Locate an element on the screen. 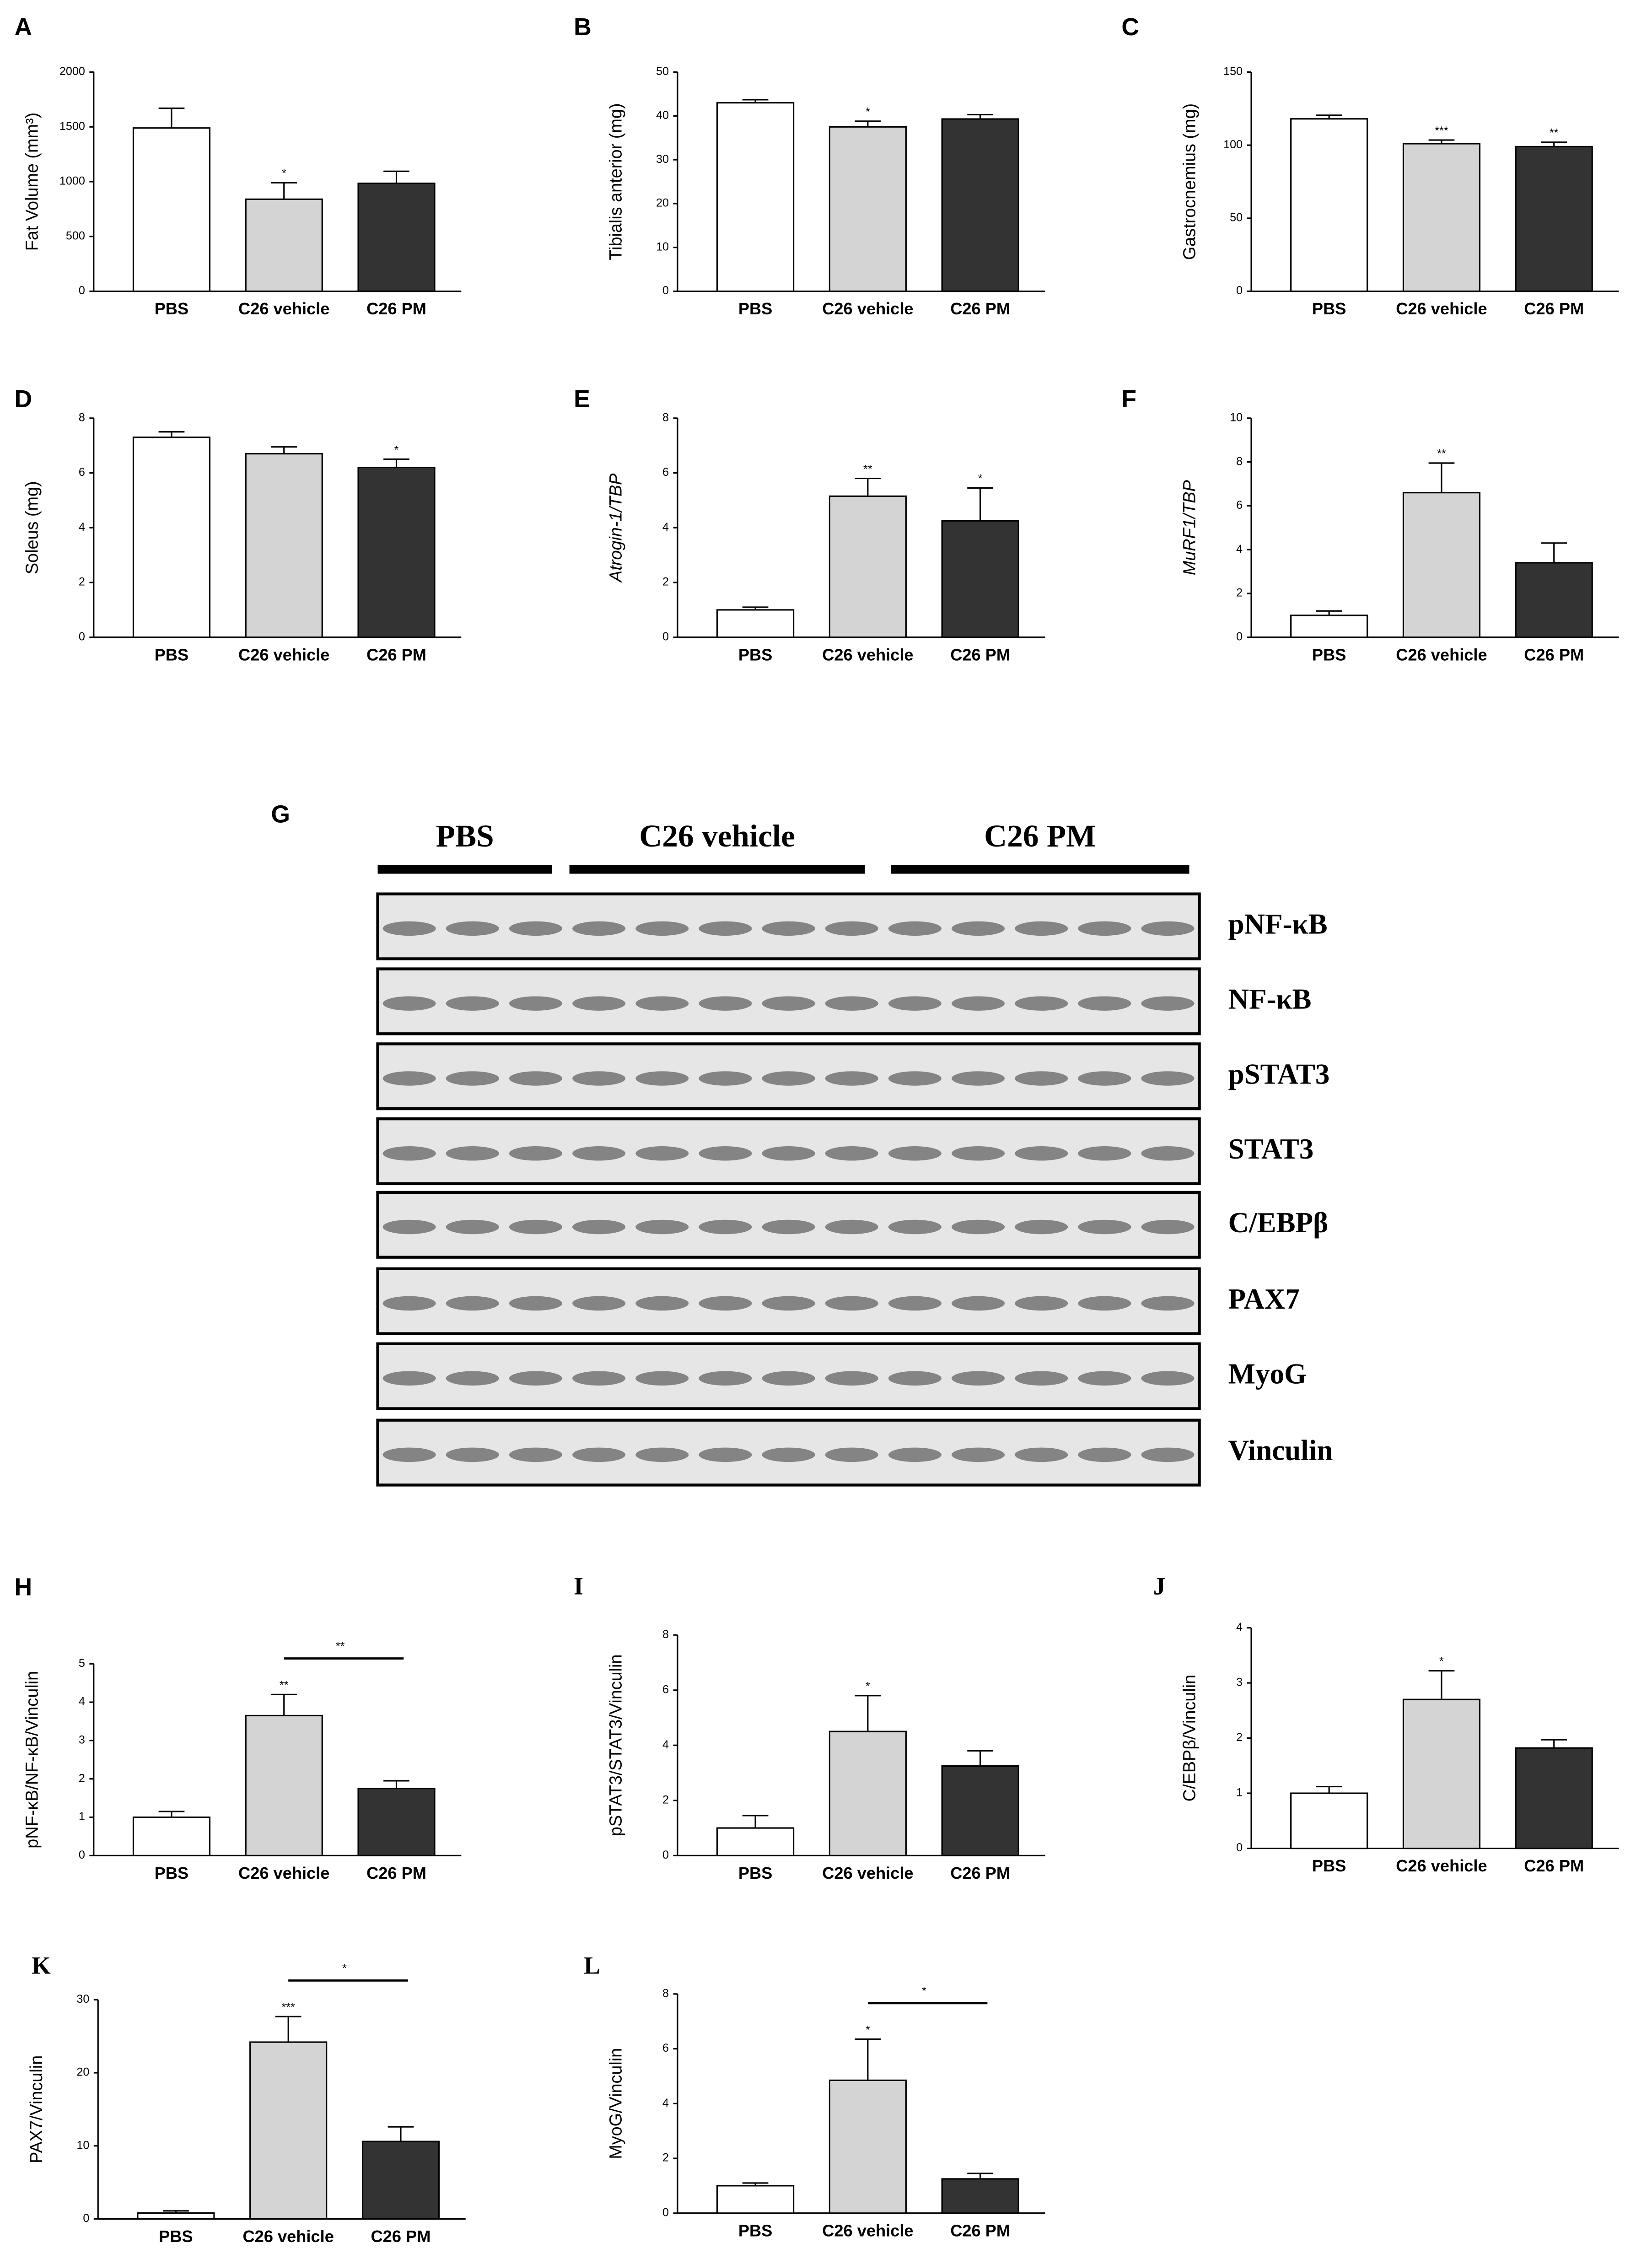  y-axis-label: Gastrocnemius (mg) is located at coordinates (1190, 181).